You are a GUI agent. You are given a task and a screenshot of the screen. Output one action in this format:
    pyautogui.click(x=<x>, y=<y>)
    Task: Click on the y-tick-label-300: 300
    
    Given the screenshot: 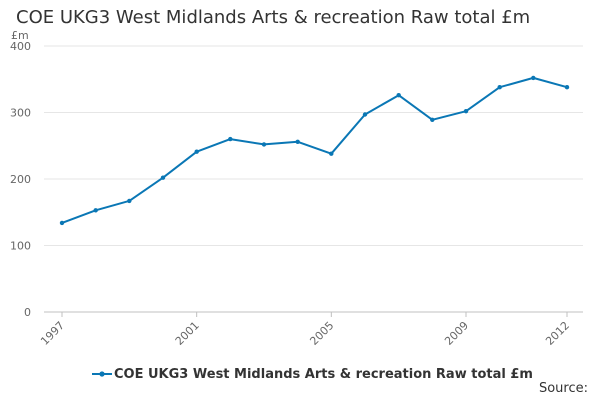 What is the action you would take?
    pyautogui.click(x=20, y=113)
    